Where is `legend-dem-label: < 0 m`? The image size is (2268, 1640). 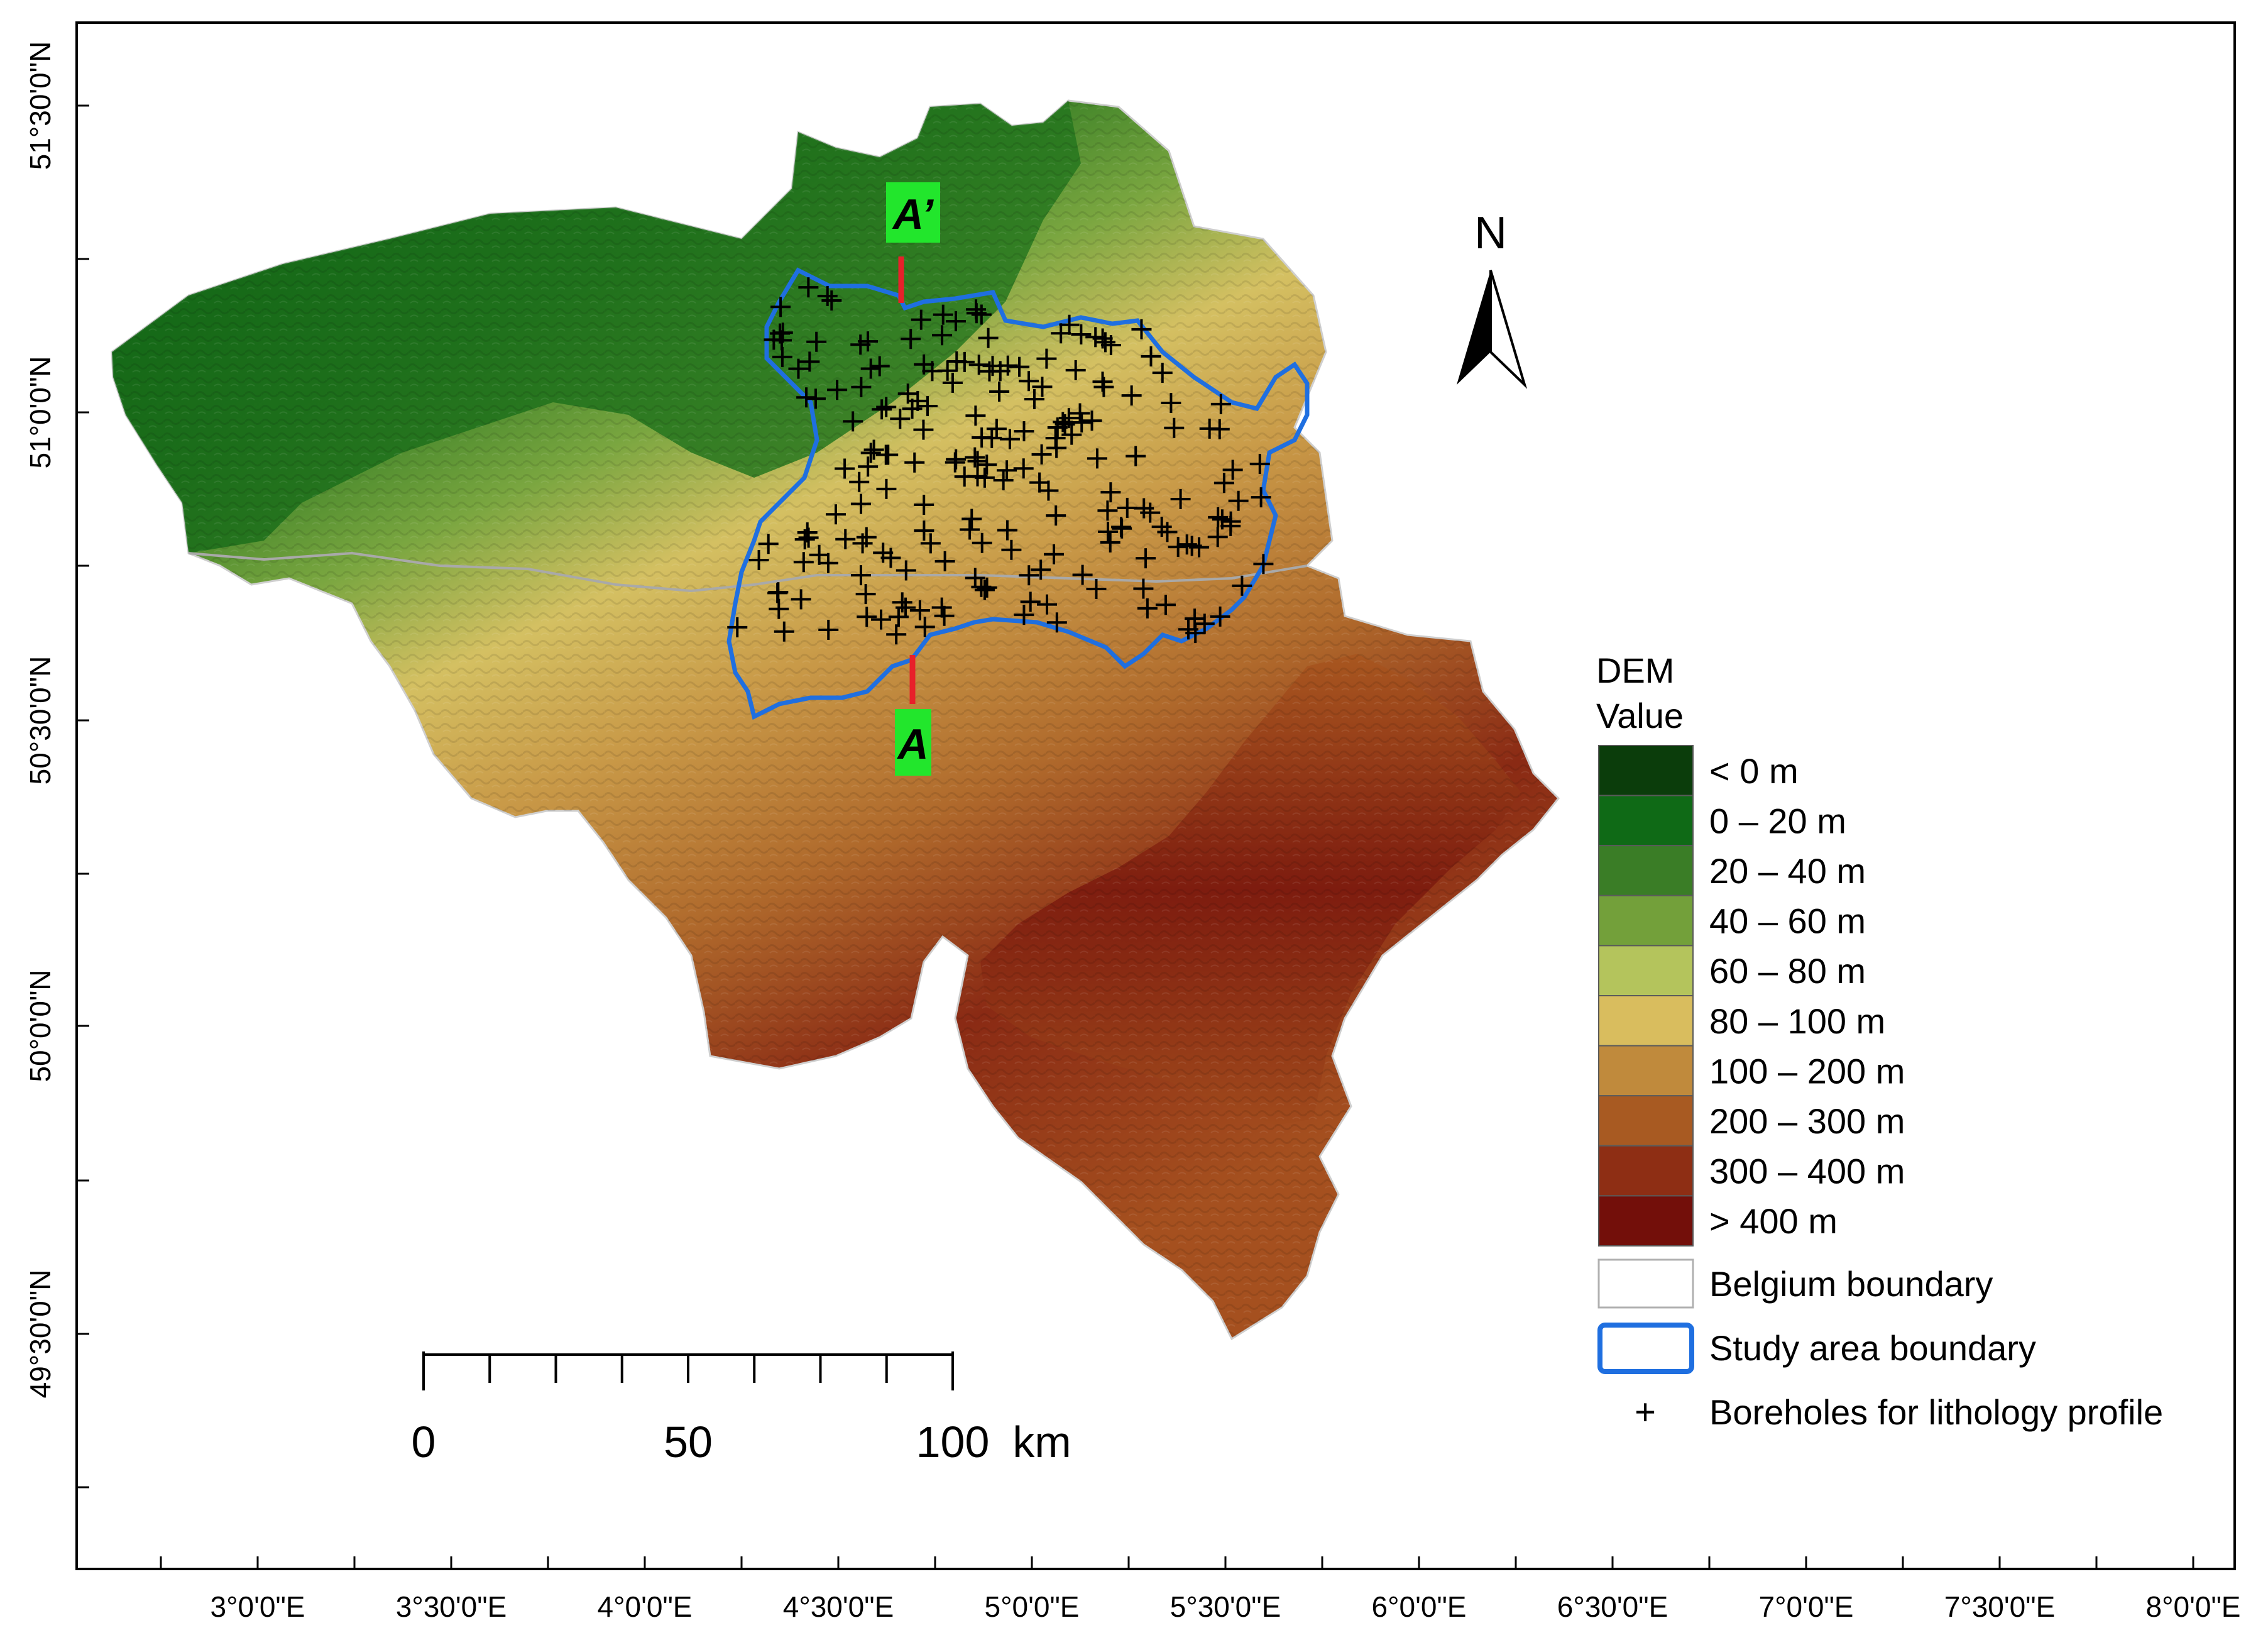
legend-dem-label: < 0 m is located at coordinates (1754, 771).